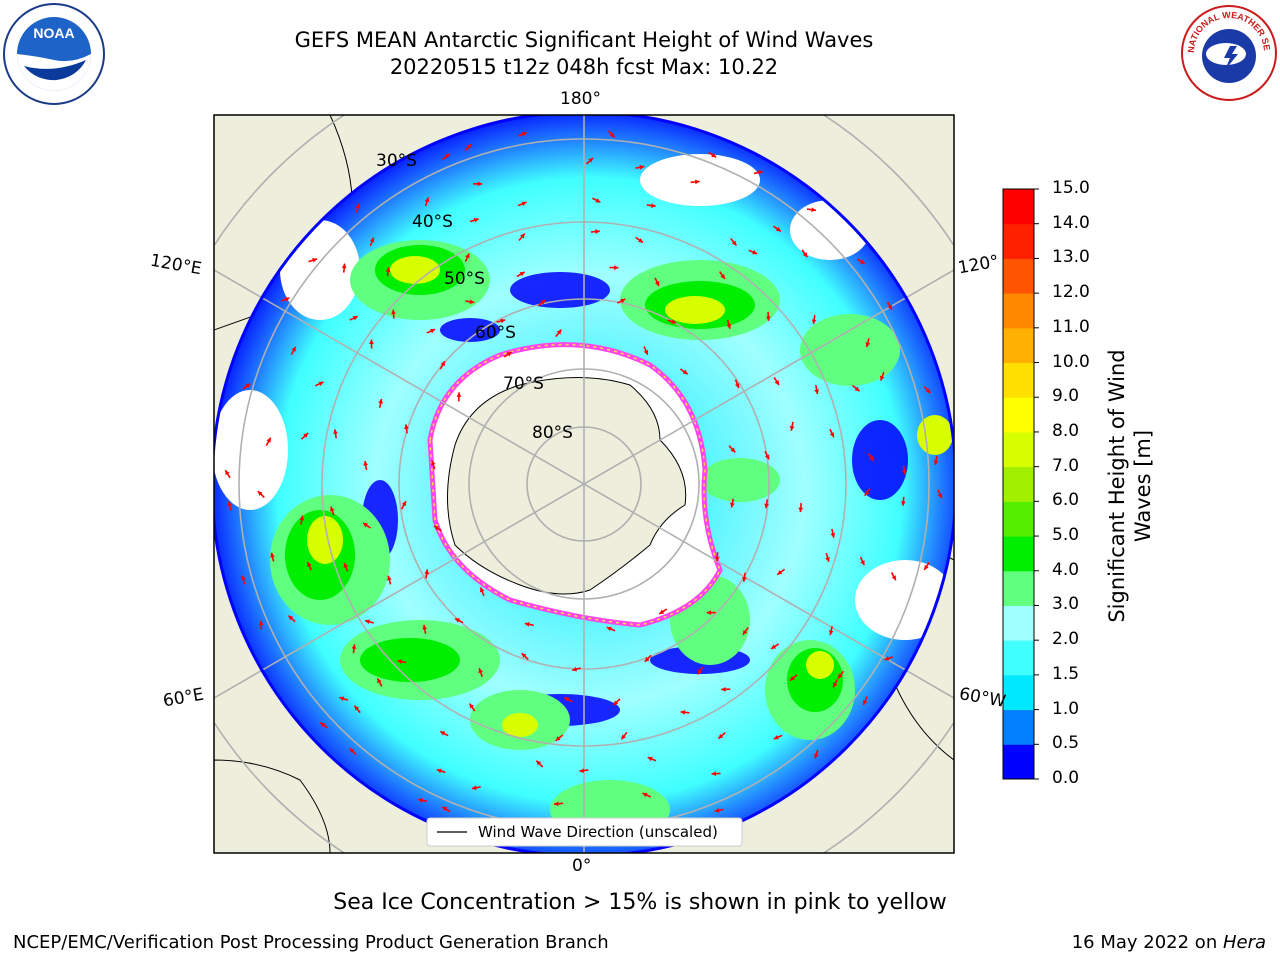  What do you see at coordinates (1066, 743) in the screenshot?
I see `colorbar-tick-label: 0.5` at bounding box center [1066, 743].